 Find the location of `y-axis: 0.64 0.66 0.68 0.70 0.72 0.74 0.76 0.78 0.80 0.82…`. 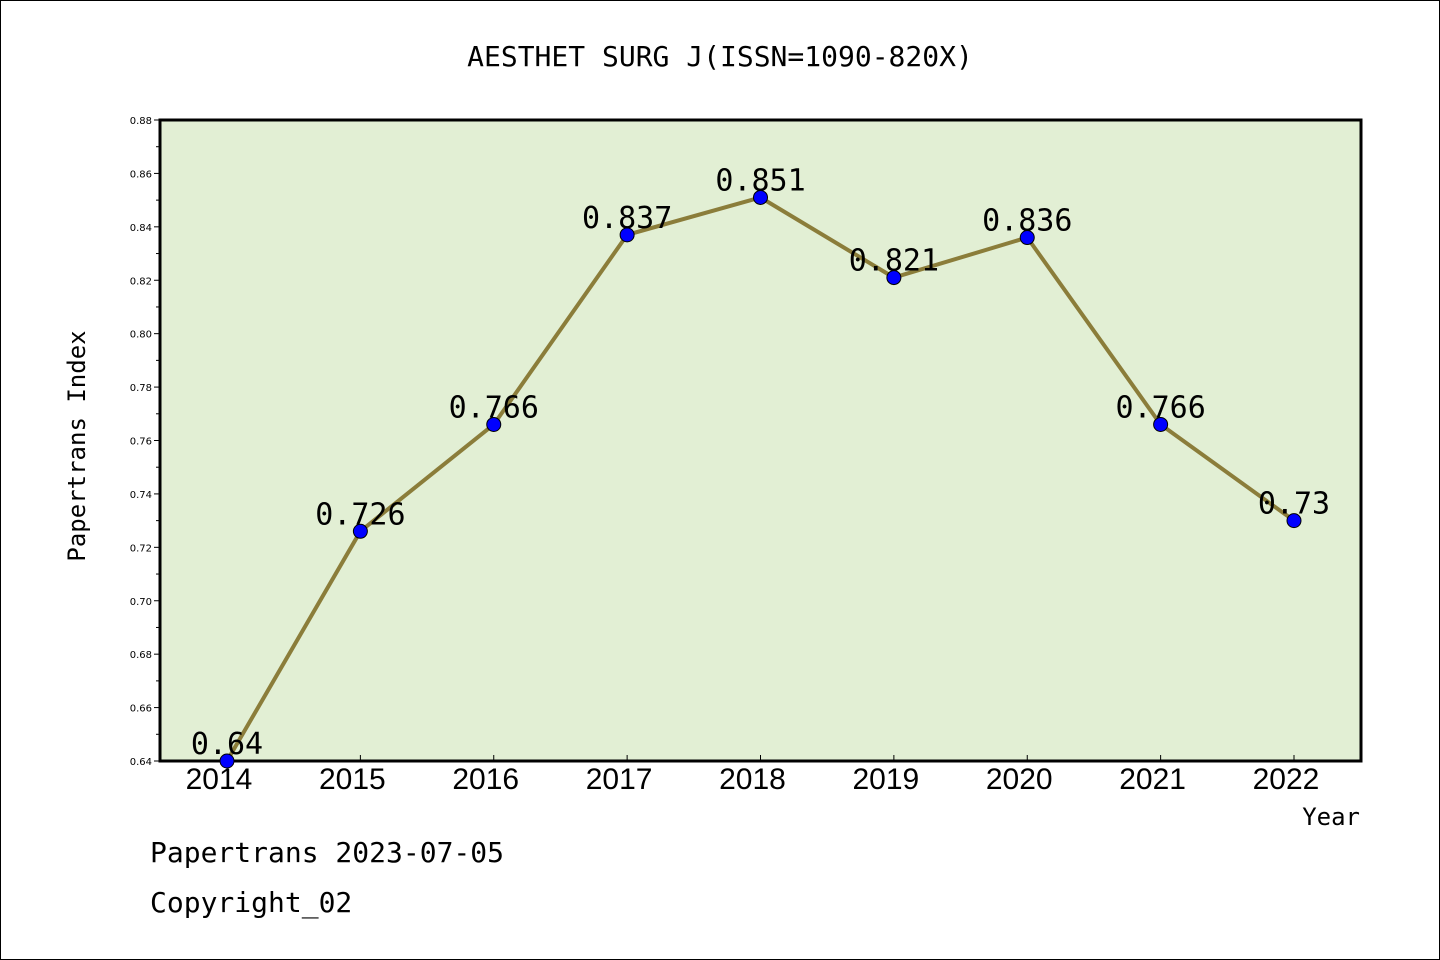

y-axis: 0.64 0.66 0.68 0.70 0.72 0.74 0.76 0.78 0.80 0.82… is located at coordinates (145, 442).